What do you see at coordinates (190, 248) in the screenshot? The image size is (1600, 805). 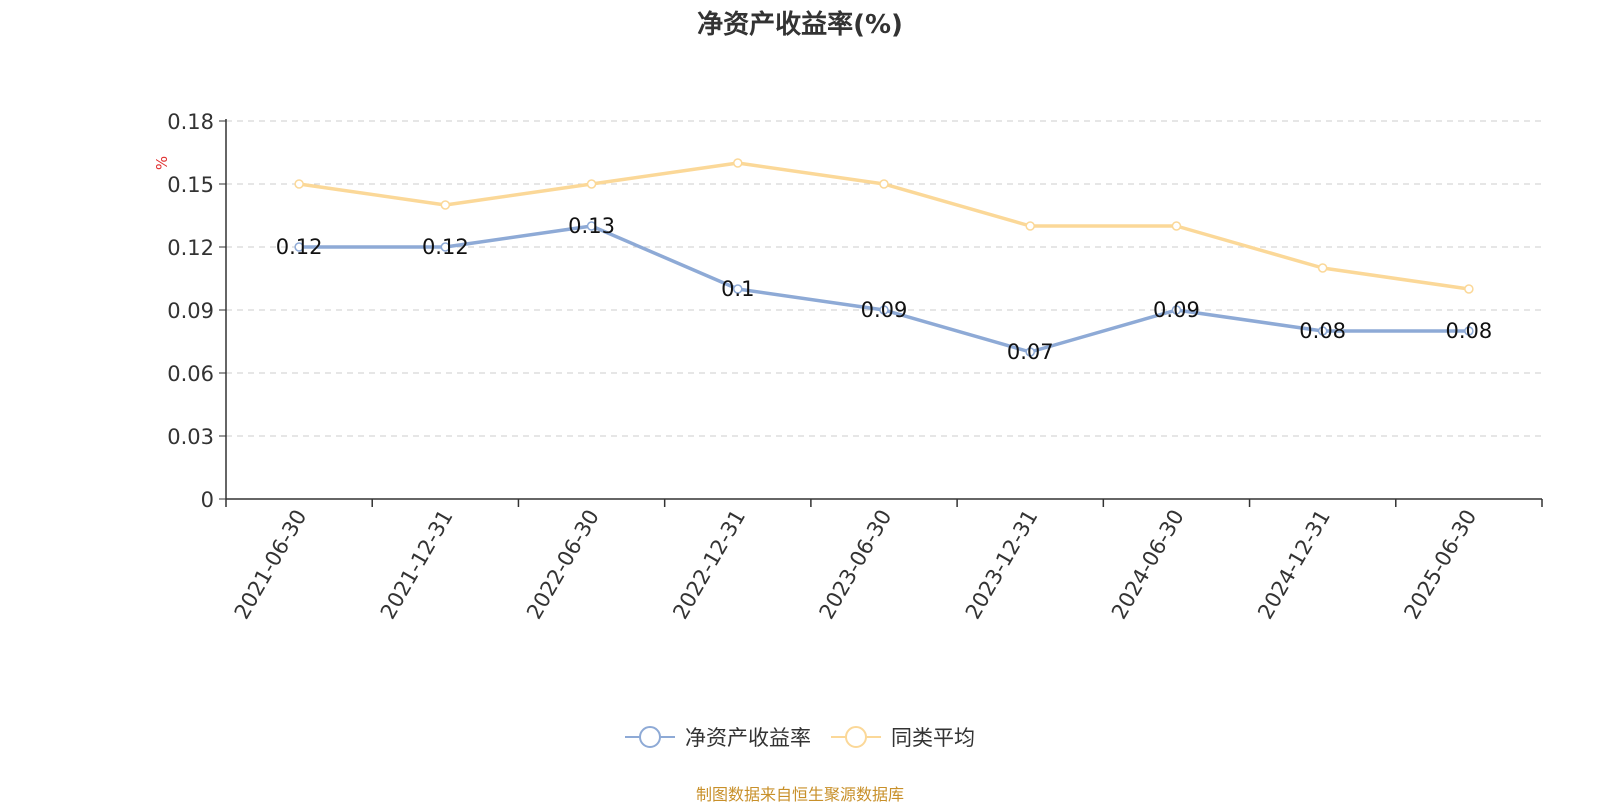 I see `y-tick-label: 0.12` at bounding box center [190, 248].